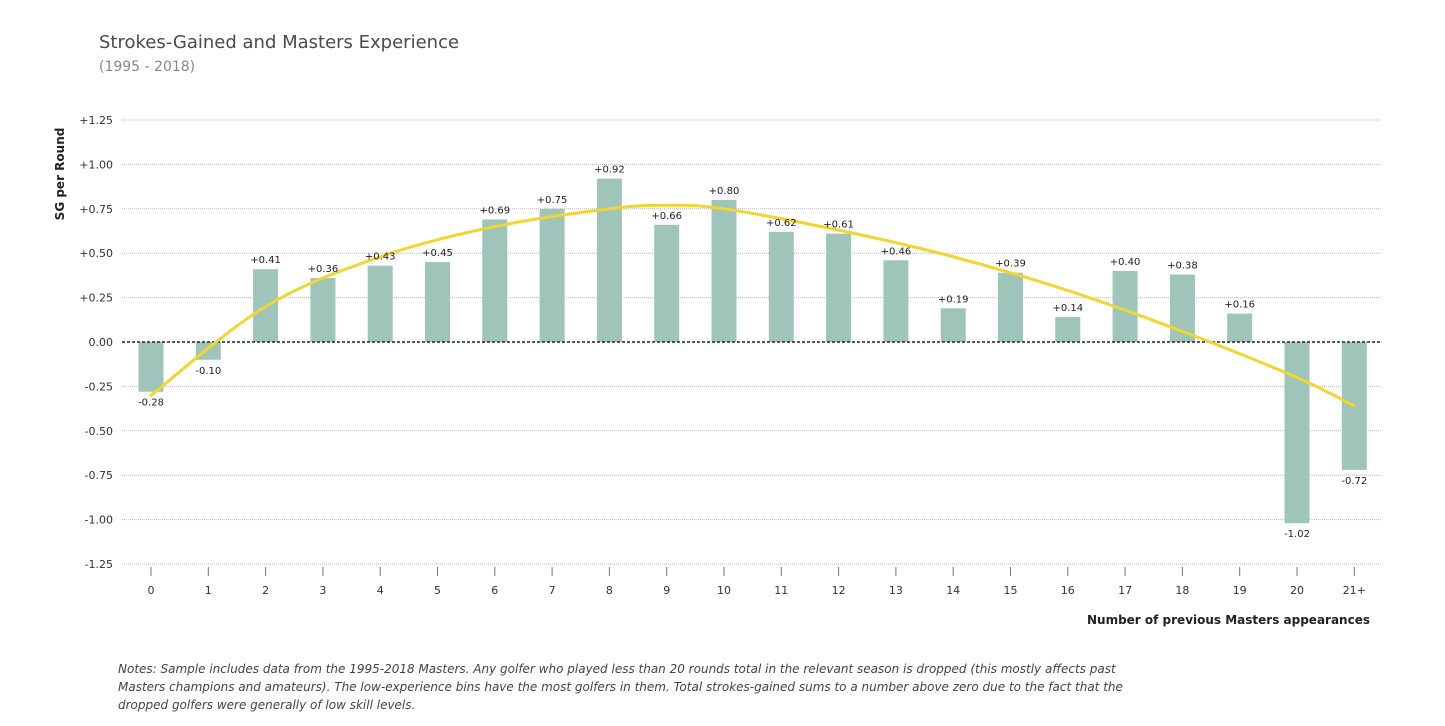  I want to click on x-tick-label: 18, so click(1182, 590).